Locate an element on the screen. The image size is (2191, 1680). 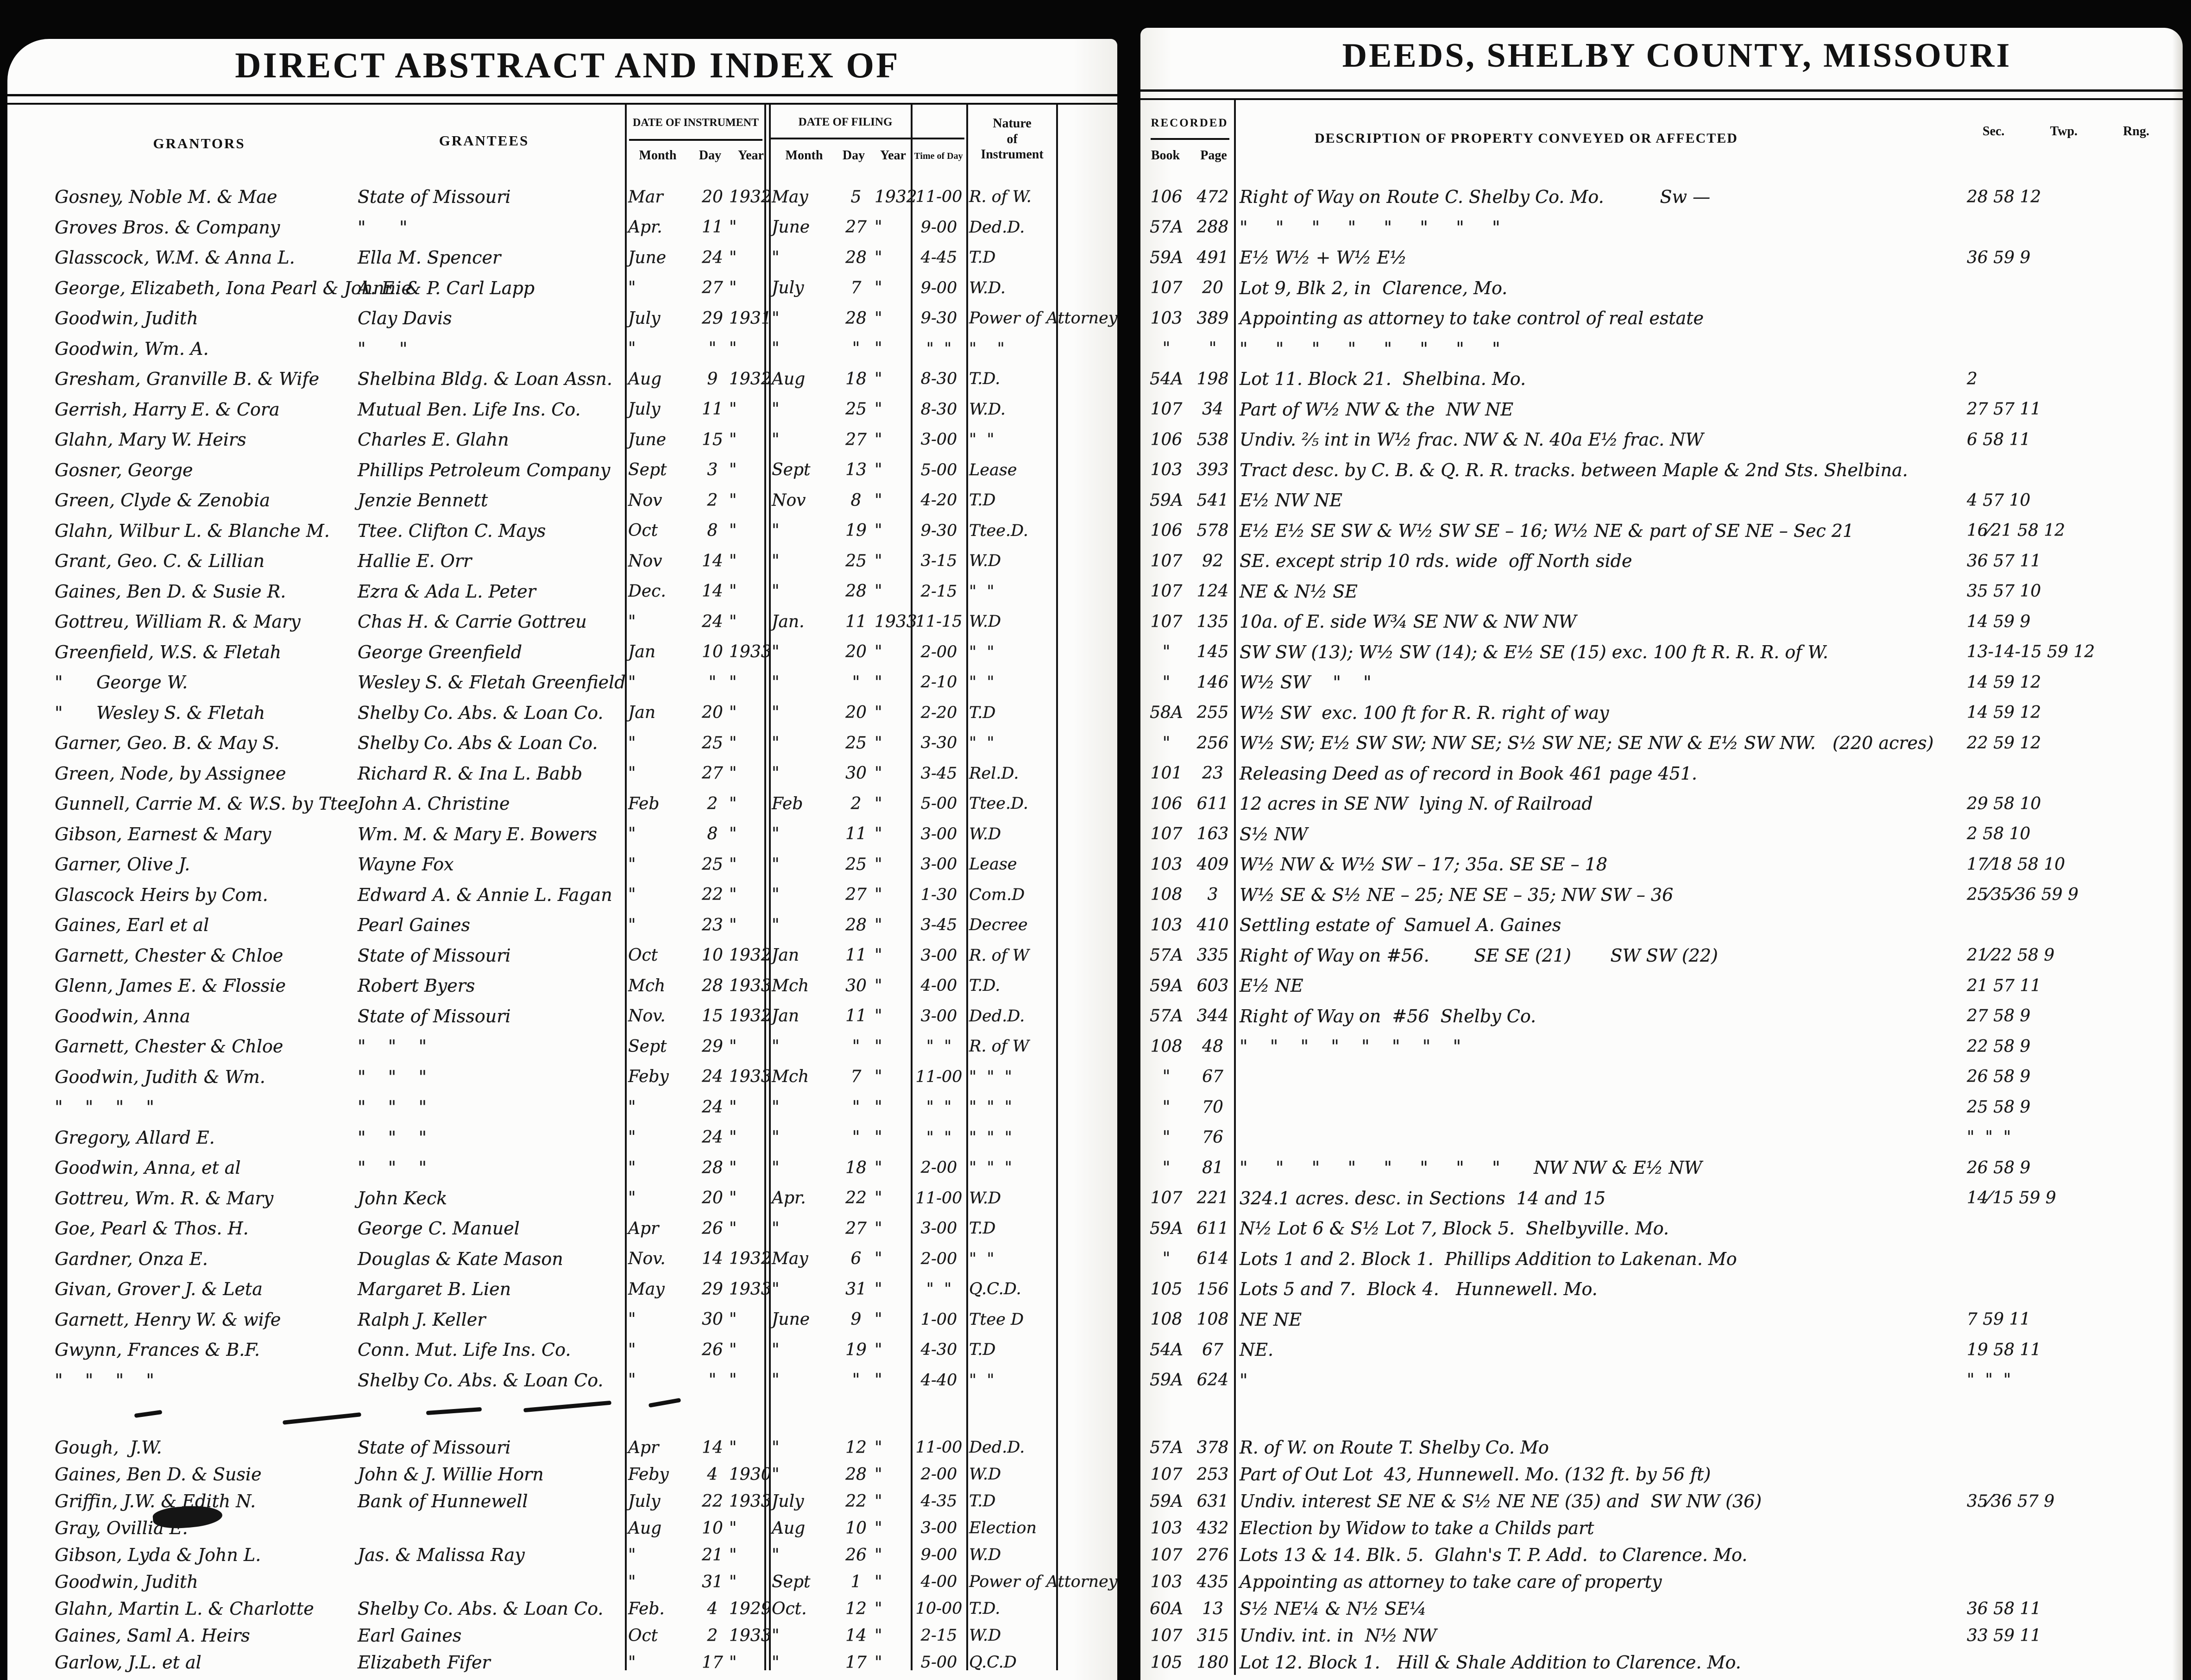
instrument-day-cell: 3 is located at coordinates (712, 469).